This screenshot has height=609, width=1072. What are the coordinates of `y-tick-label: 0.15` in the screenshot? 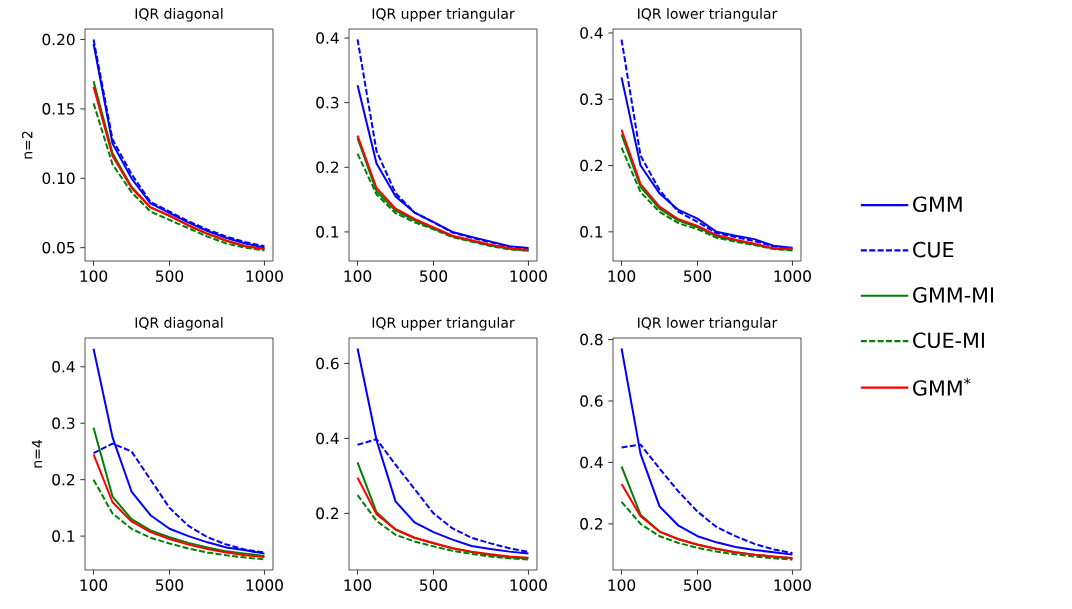 It's located at (58, 109).